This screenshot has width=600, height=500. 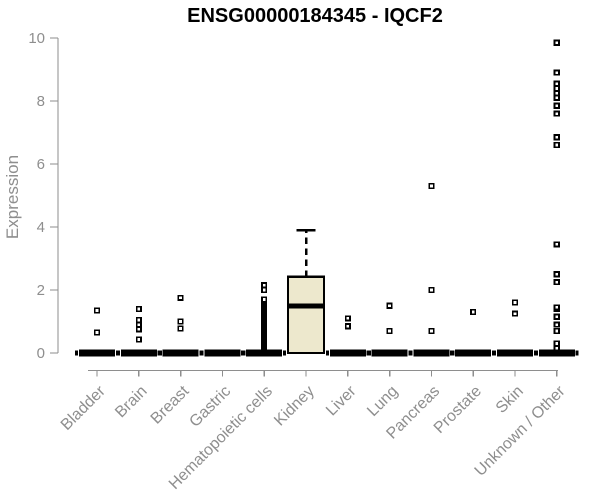 What do you see at coordinates (41, 164) in the screenshot?
I see `y-tick-label: 6` at bounding box center [41, 164].